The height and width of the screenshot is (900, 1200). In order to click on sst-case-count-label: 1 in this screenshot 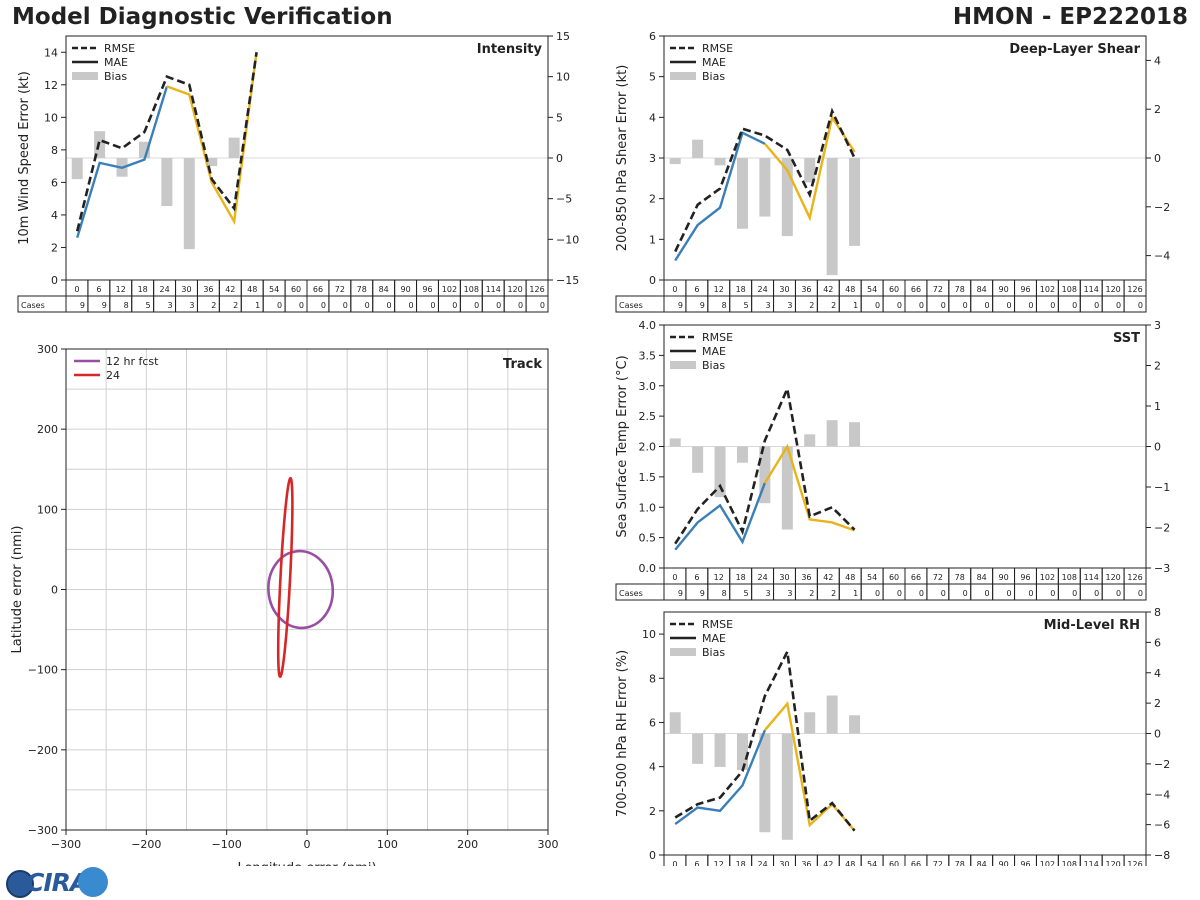, I will do `click(855, 593)`.